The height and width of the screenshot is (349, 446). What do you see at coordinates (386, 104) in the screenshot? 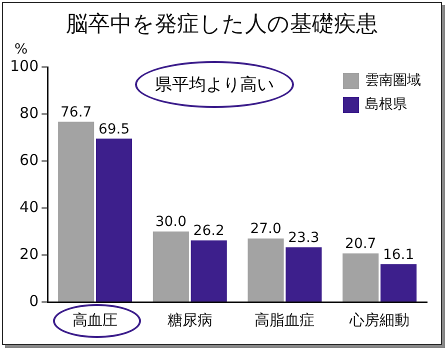
I see `legend-label: 島根県` at bounding box center [386, 104].